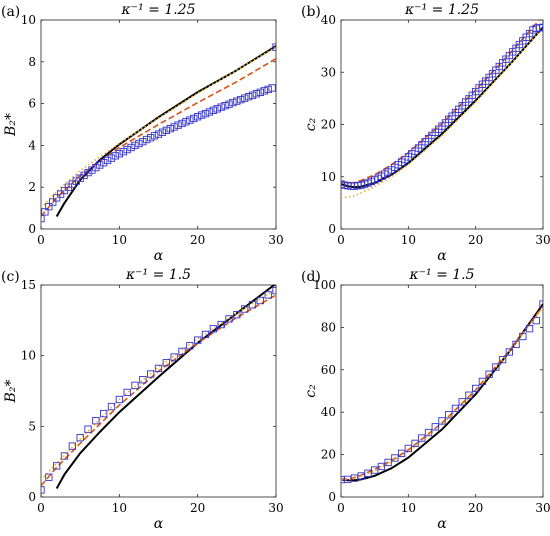  Describe the element at coordinates (328, 177) in the screenshot. I see `y-tick-label: 10` at that location.